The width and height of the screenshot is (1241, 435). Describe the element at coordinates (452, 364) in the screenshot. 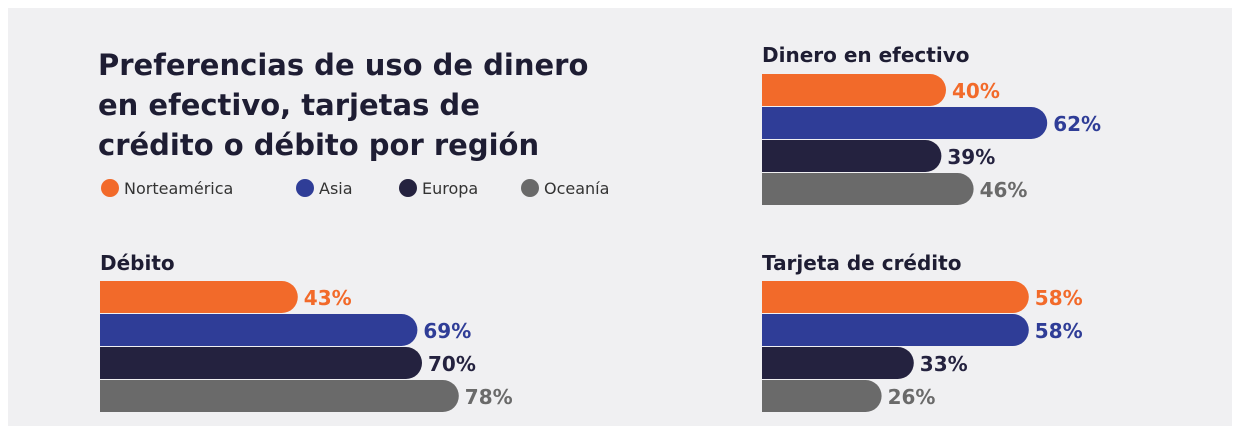

I see `value-label: 70%` at that location.